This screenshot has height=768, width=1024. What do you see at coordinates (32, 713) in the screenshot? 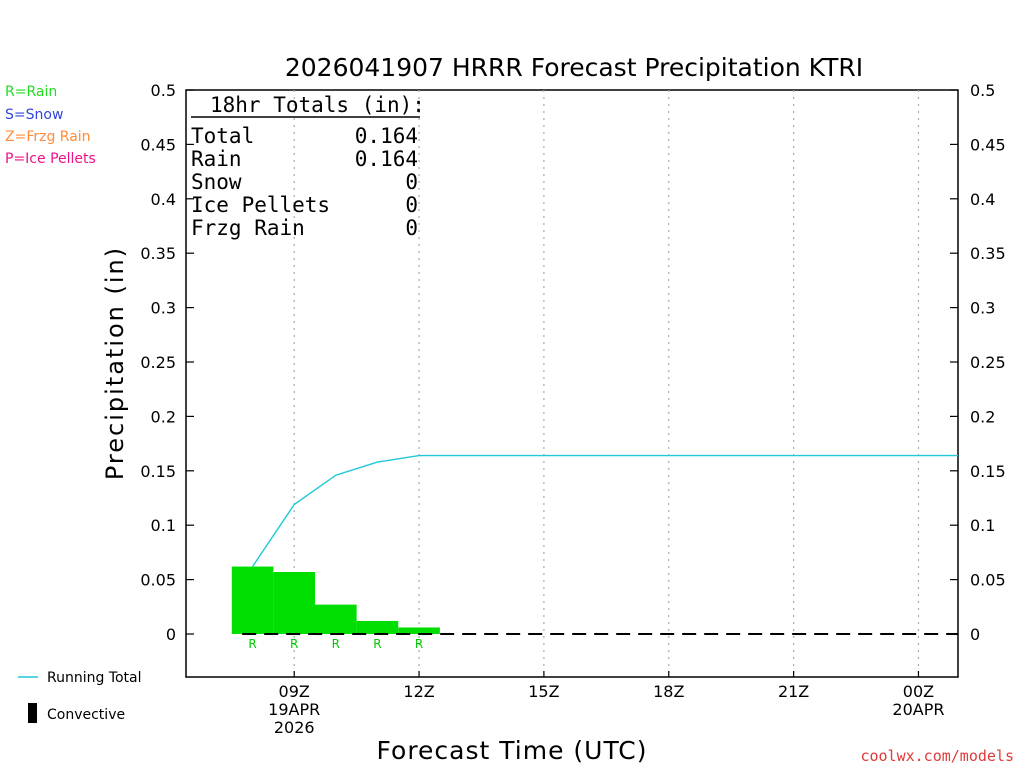
I see `convective-legend-swatch` at bounding box center [32, 713].